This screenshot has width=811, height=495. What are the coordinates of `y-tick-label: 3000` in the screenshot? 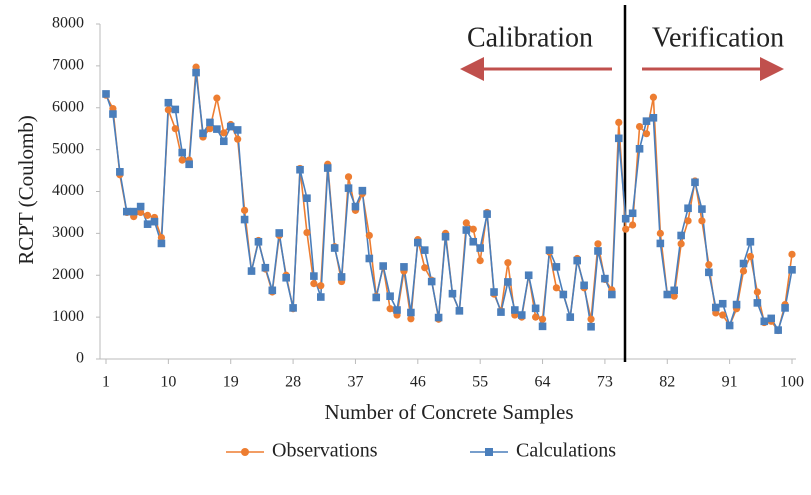 It's located at (68, 232).